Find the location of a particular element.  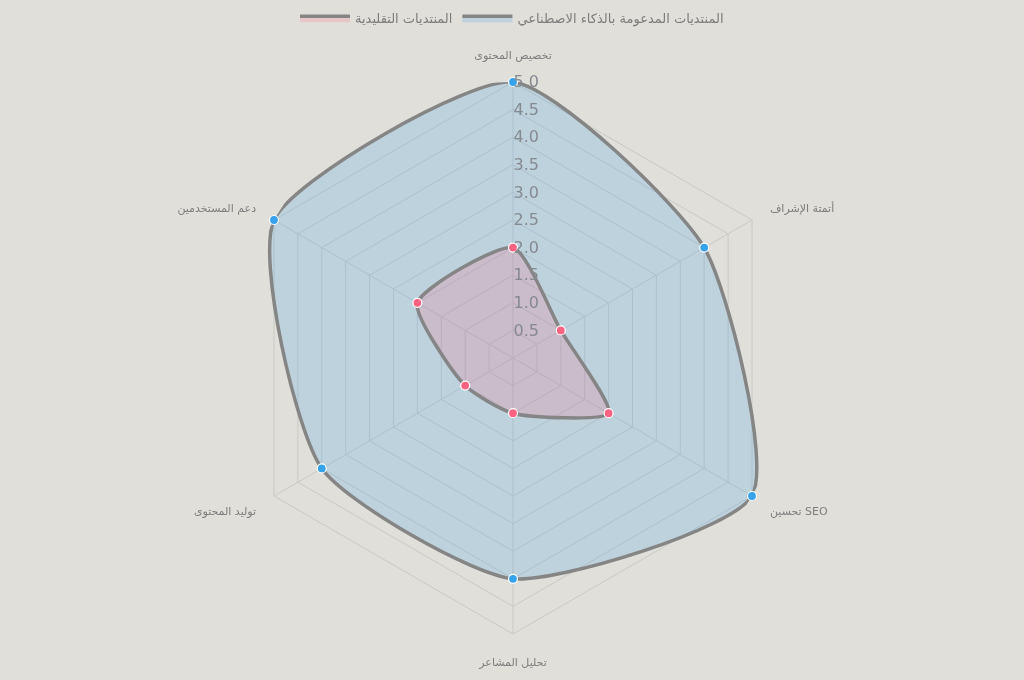

y-tick-label: 0.5 is located at coordinates (526, 330).